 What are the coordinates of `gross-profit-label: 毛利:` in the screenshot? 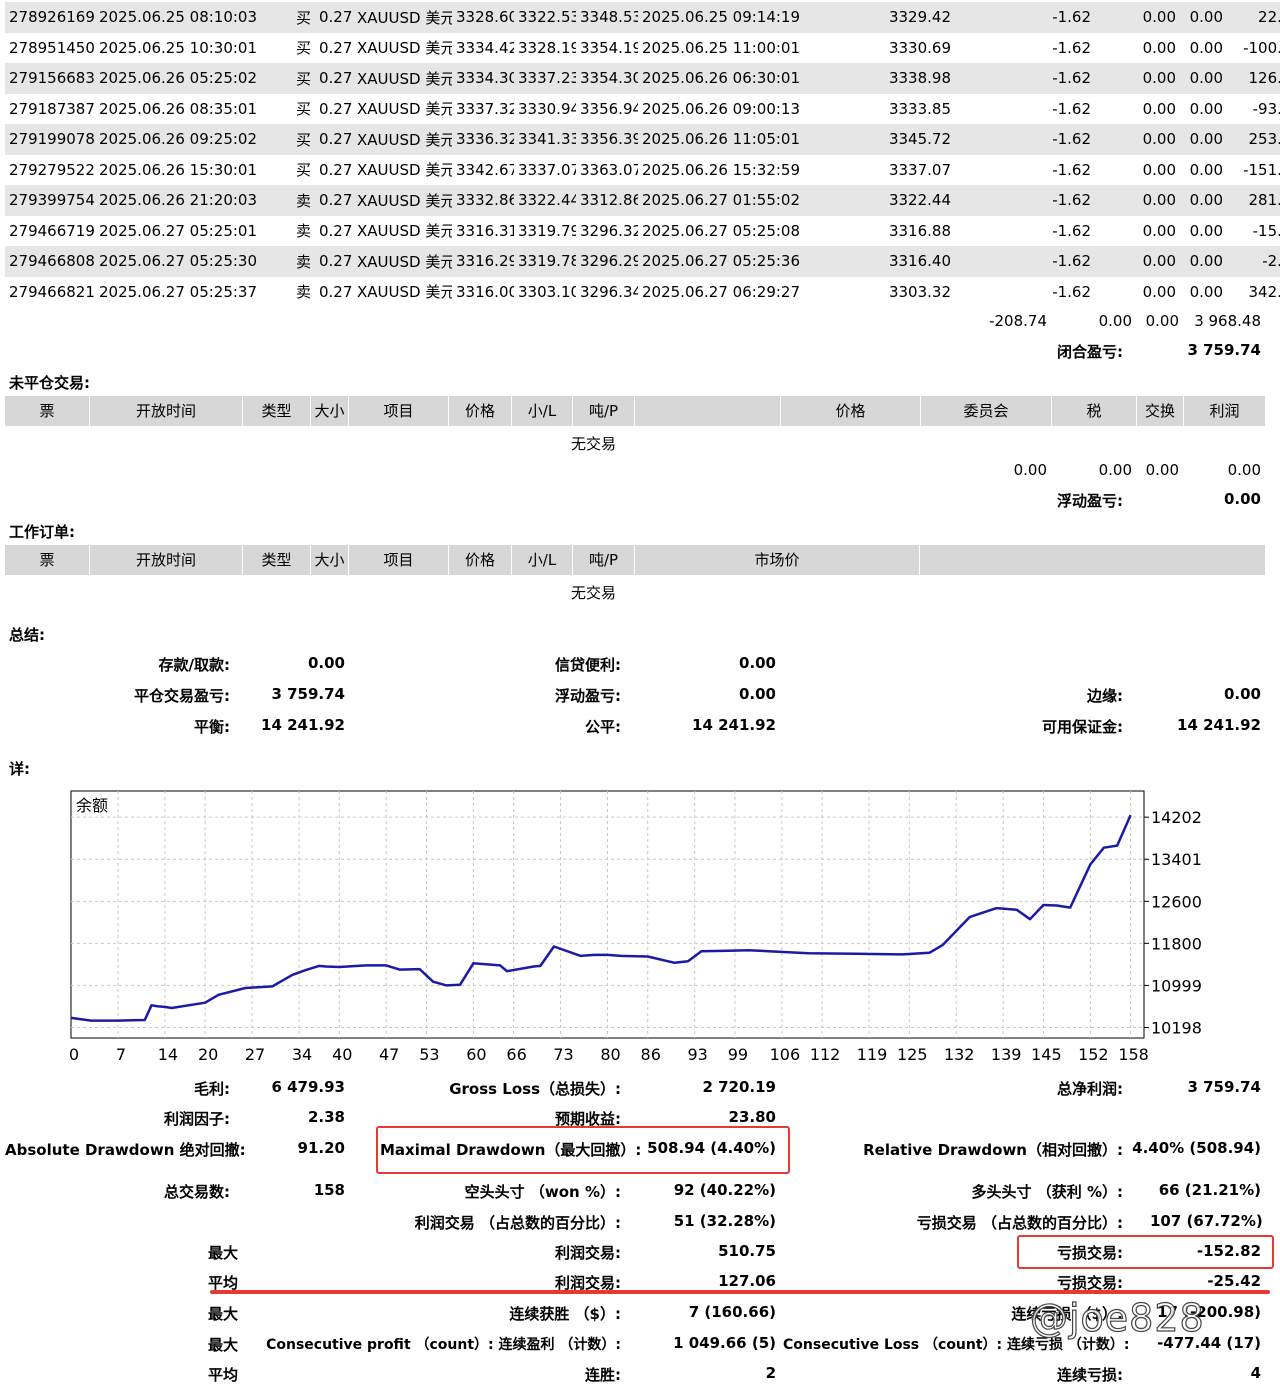 It's located at (212, 1089).